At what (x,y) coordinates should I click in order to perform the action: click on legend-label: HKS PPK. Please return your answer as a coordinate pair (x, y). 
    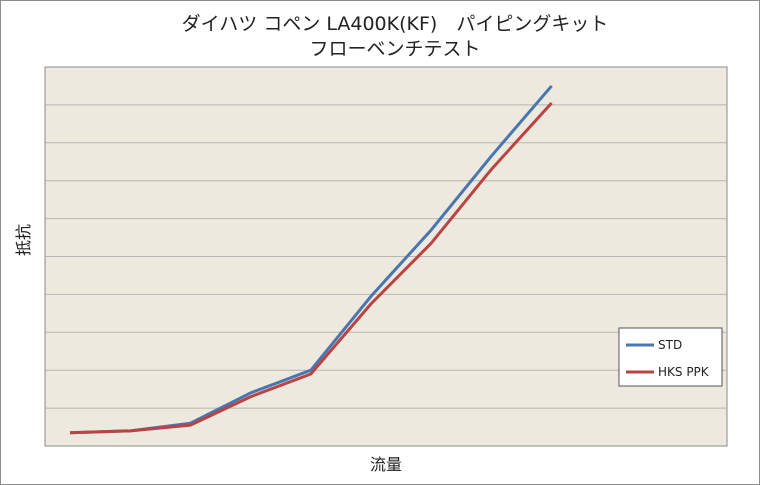
    Looking at the image, I should click on (684, 372).